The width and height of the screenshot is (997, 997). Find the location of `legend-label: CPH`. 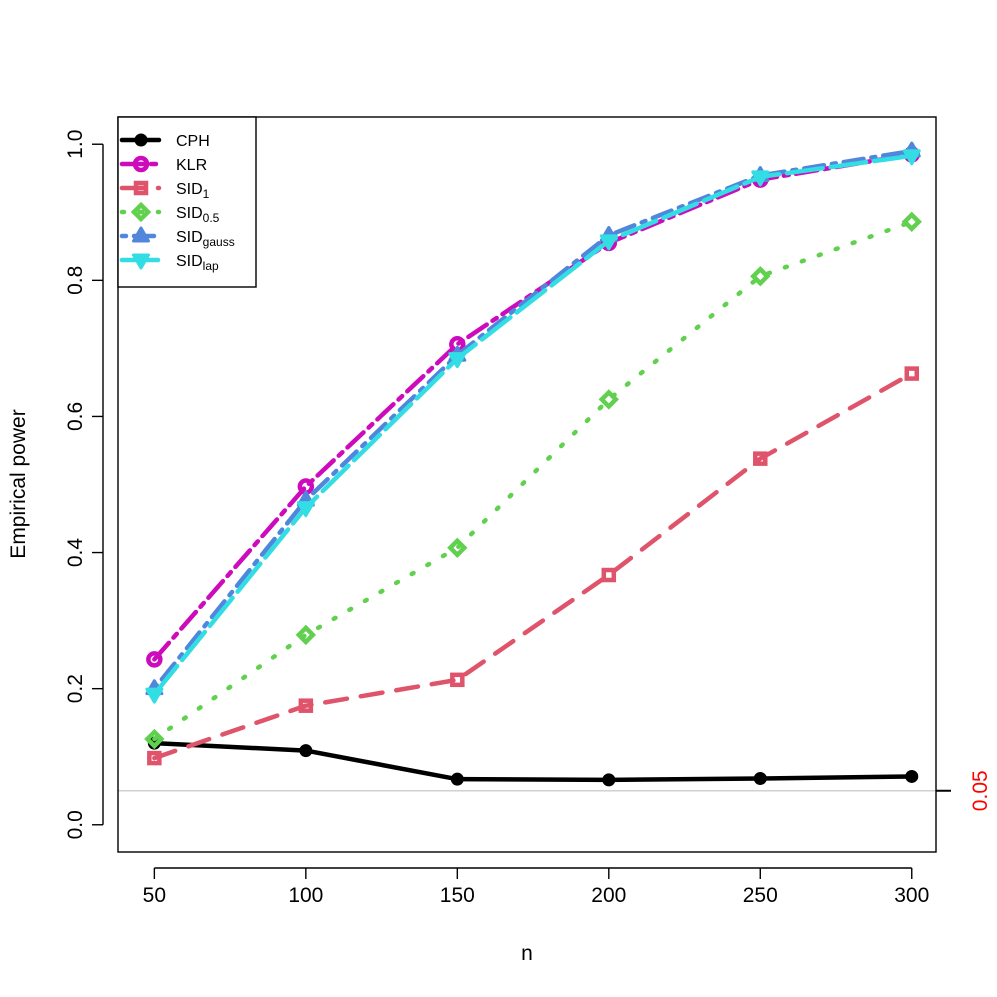

legend-label: CPH is located at coordinates (193, 141).